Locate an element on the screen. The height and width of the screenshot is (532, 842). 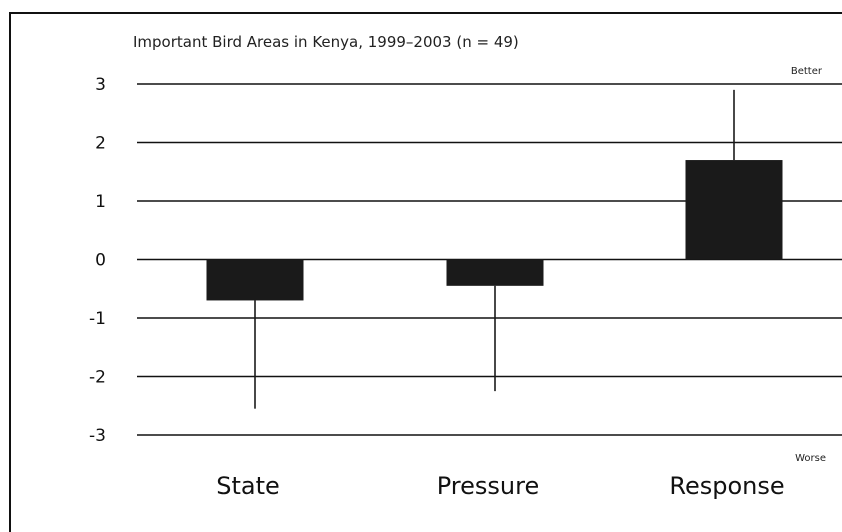
category-label: Response is located at coordinates (726, 486).